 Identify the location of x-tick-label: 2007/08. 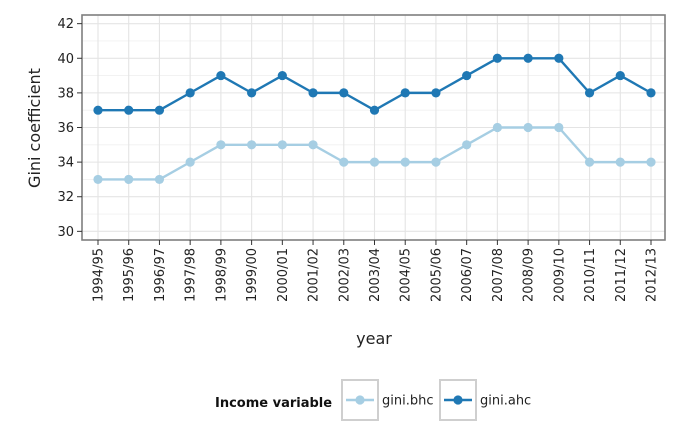
(498, 275).